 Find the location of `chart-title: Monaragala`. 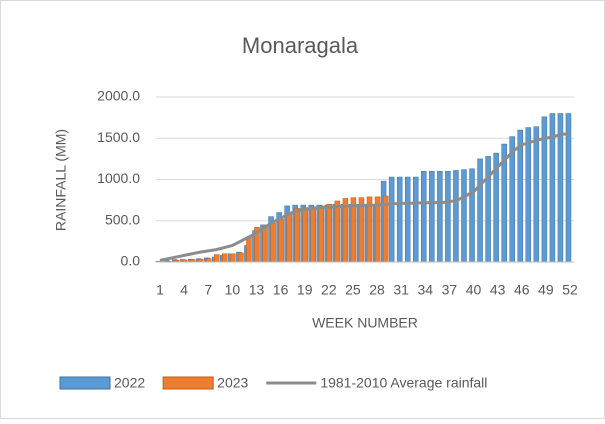

chart-title: Monaragala is located at coordinates (300, 45).